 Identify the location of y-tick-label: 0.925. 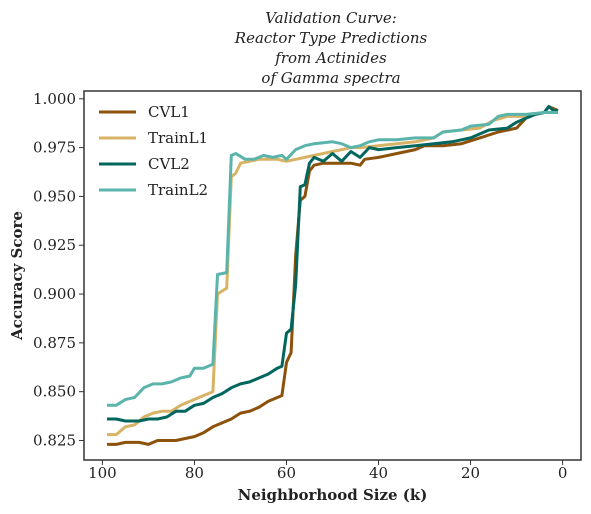
(54, 245).